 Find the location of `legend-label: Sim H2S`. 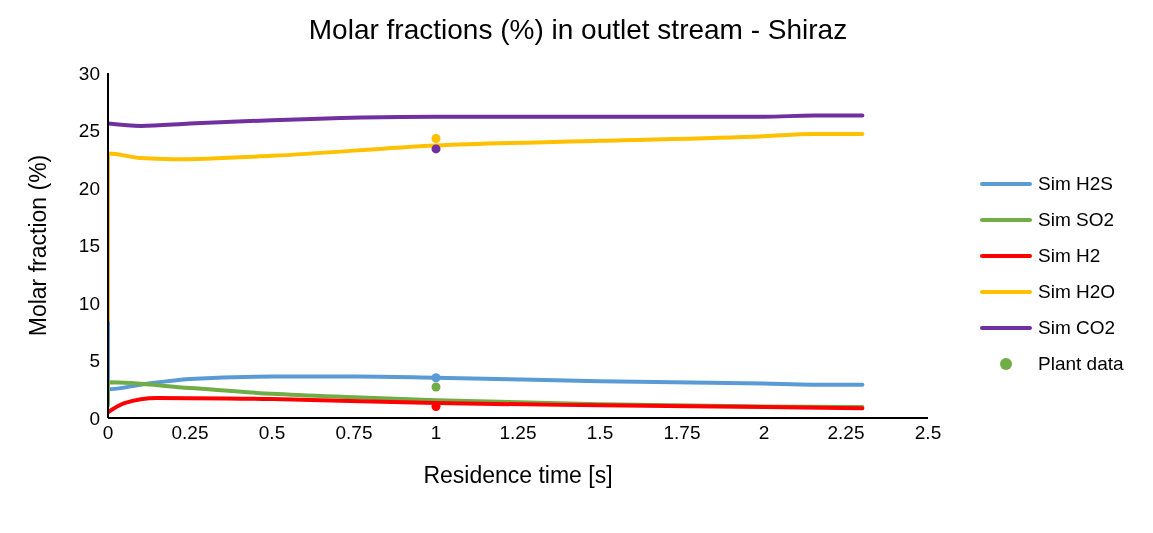

legend-label: Sim H2S is located at coordinates (1075, 184).